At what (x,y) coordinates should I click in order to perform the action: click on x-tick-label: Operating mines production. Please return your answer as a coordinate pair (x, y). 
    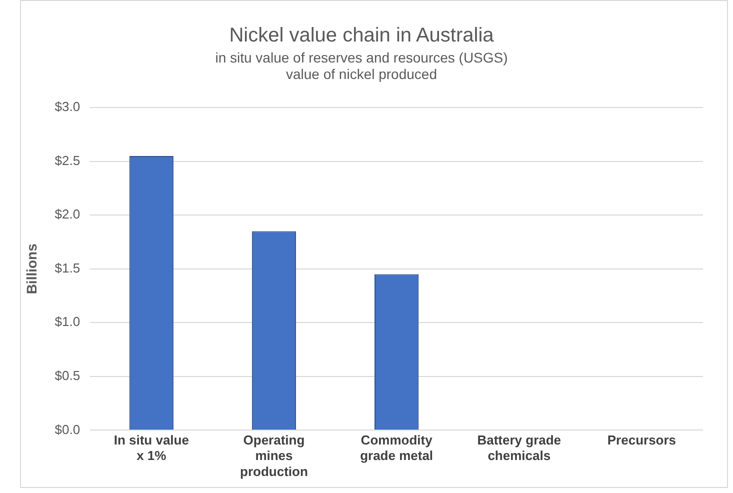
    Looking at the image, I should click on (274, 455).